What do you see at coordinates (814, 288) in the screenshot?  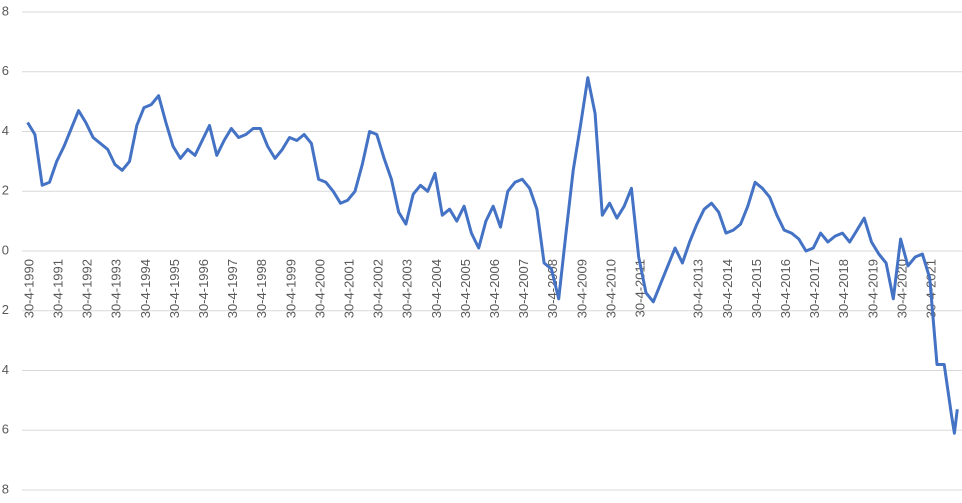 I see `x-tick-label: 30-4-2017` at bounding box center [814, 288].